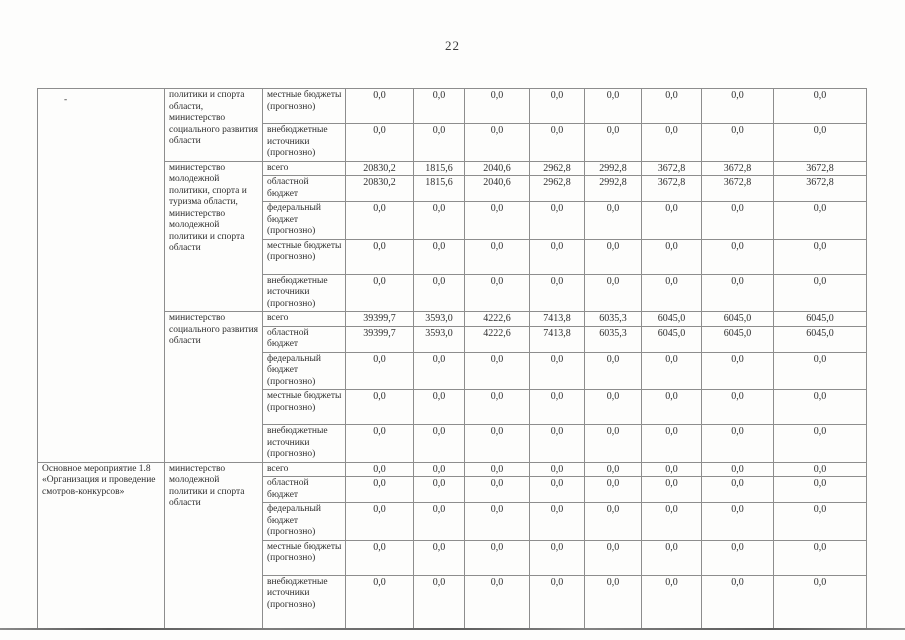  Describe the element at coordinates (497, 319) in the screenshot. I see `value-cell: 4222,6` at that location.